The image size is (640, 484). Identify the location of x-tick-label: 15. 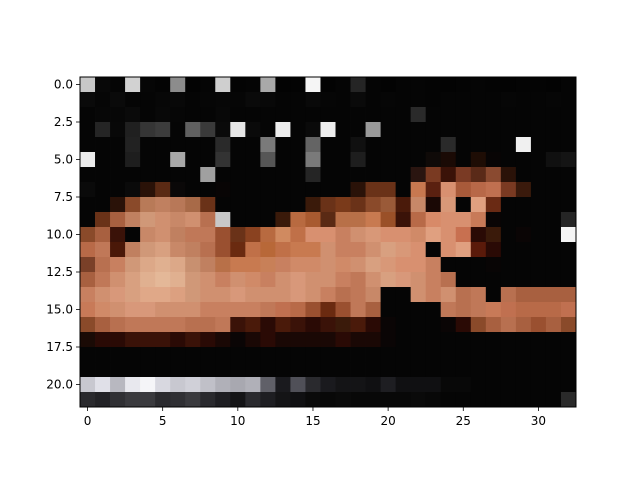
(312, 421).